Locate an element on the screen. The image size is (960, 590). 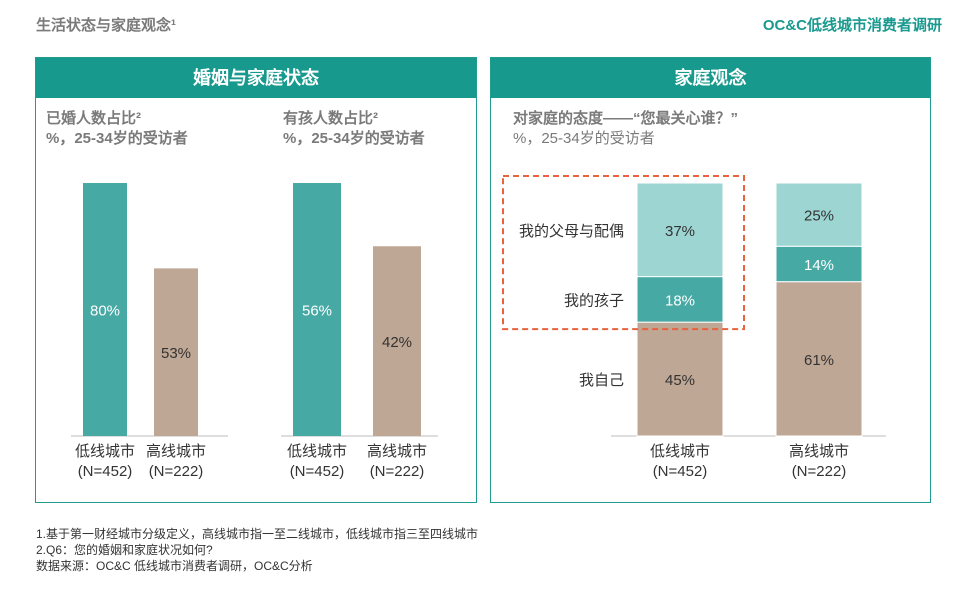
footnote-1: 1.基于第一财经城市分级定义，高线城市指一至二线城市，低线城市指三至四线城市 is located at coordinates (257, 534).